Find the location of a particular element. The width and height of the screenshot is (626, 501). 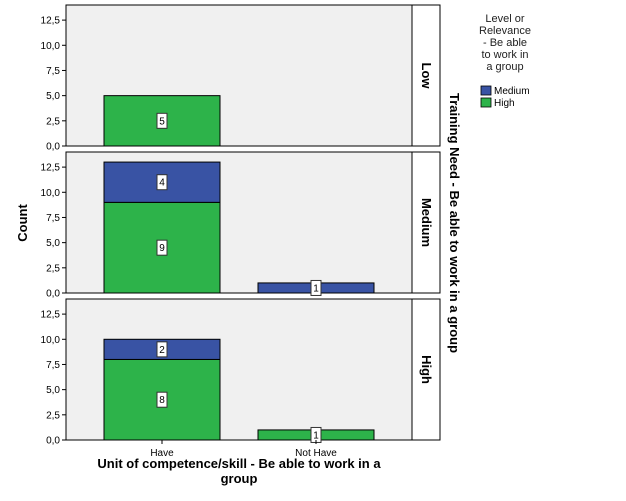

x-tick-label: Have is located at coordinates (162, 453).